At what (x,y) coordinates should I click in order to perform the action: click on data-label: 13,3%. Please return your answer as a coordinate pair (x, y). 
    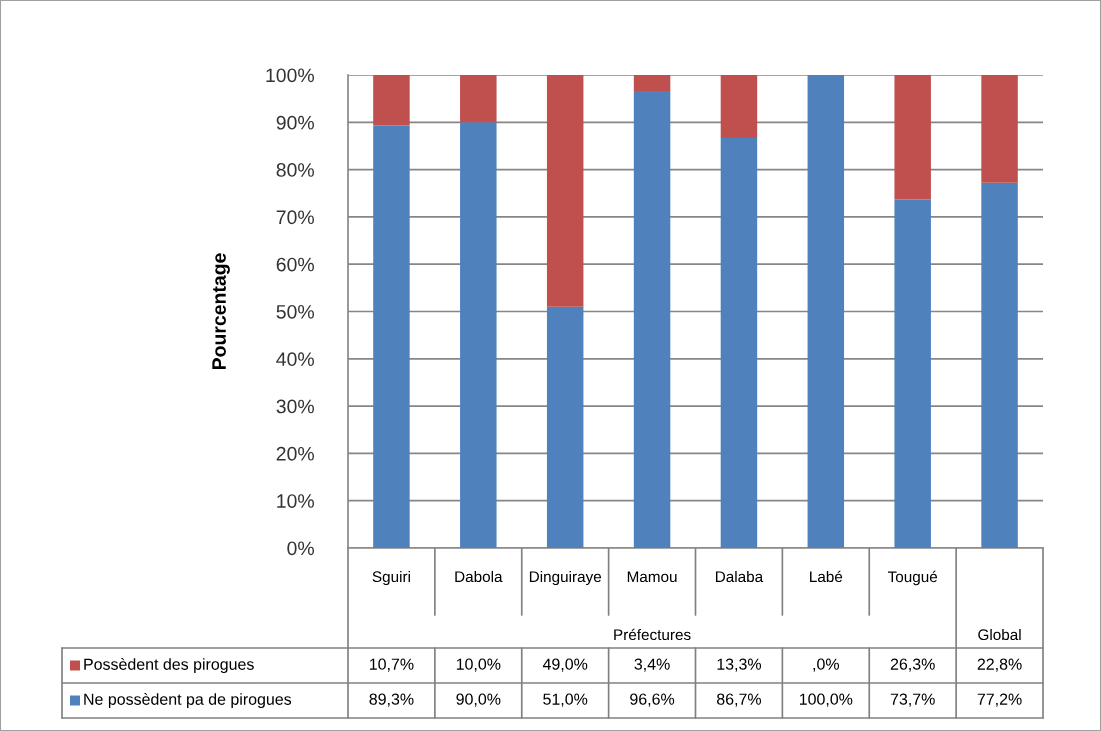
    Looking at the image, I should click on (739, 665).